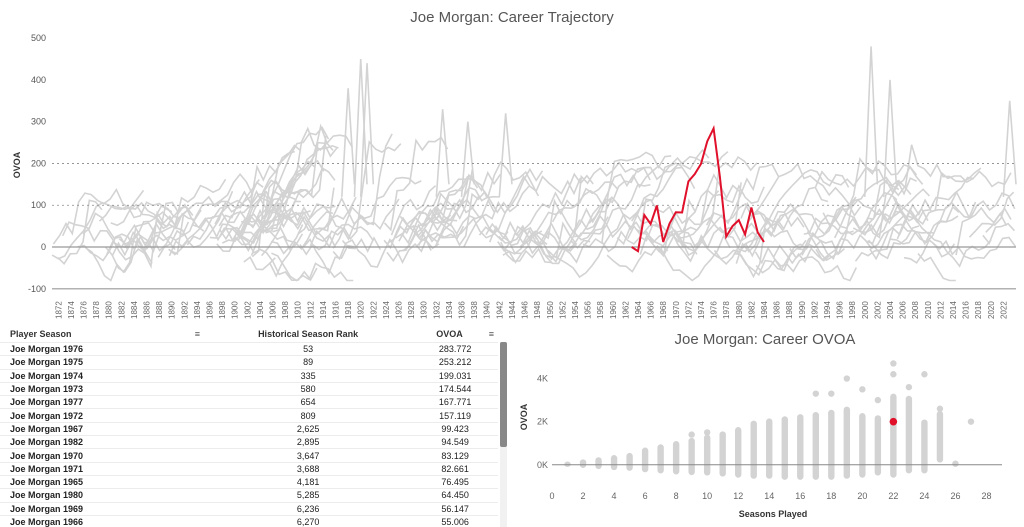 The image size is (1024, 527). Describe the element at coordinates (487, 310) in the screenshot. I see `x-tick-label: 1940` at that location.